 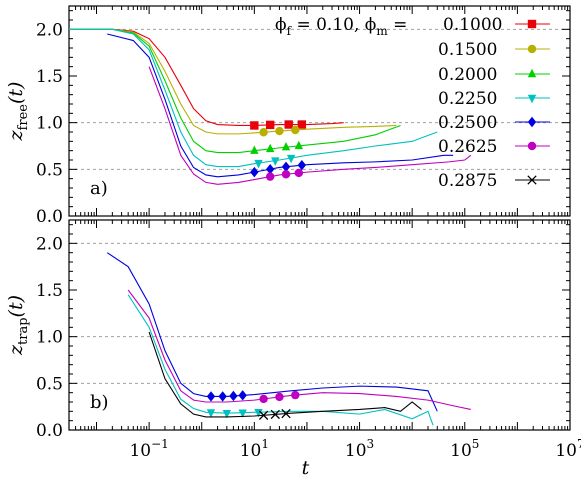 I want to click on series-0.2250, so click(x=280, y=360).